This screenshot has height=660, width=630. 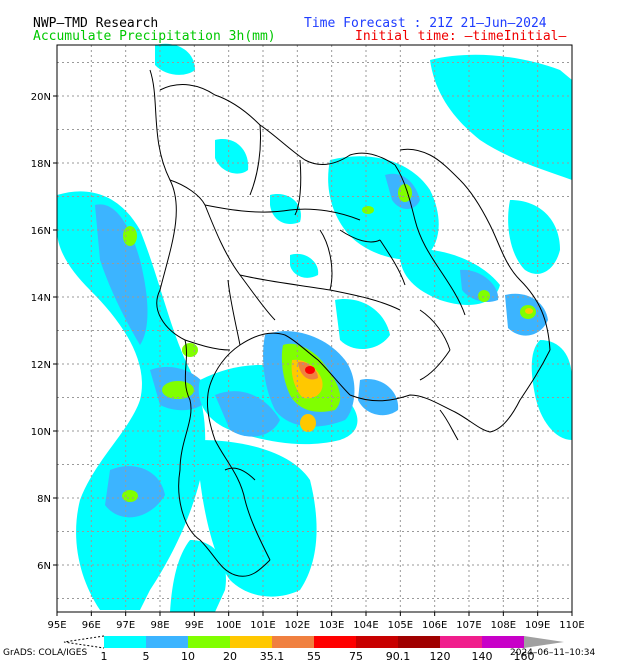 What do you see at coordinates (188, 655) in the screenshot?
I see `legend-label: 10` at bounding box center [188, 655].